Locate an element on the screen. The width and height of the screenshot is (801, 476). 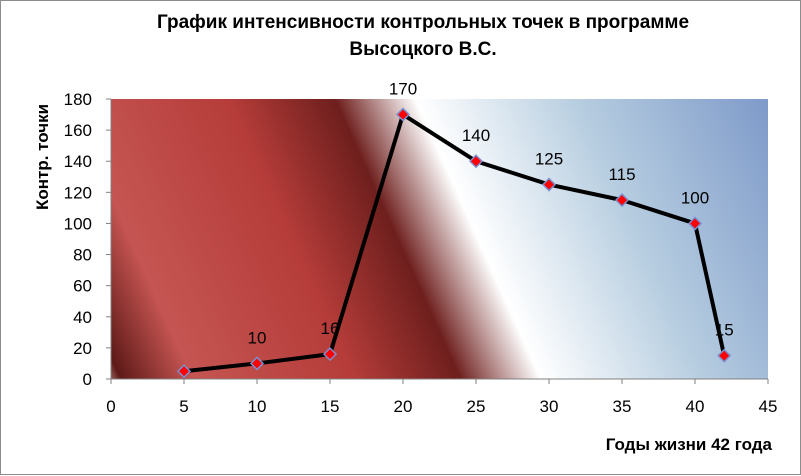
data-label: 170 is located at coordinates (403, 89).